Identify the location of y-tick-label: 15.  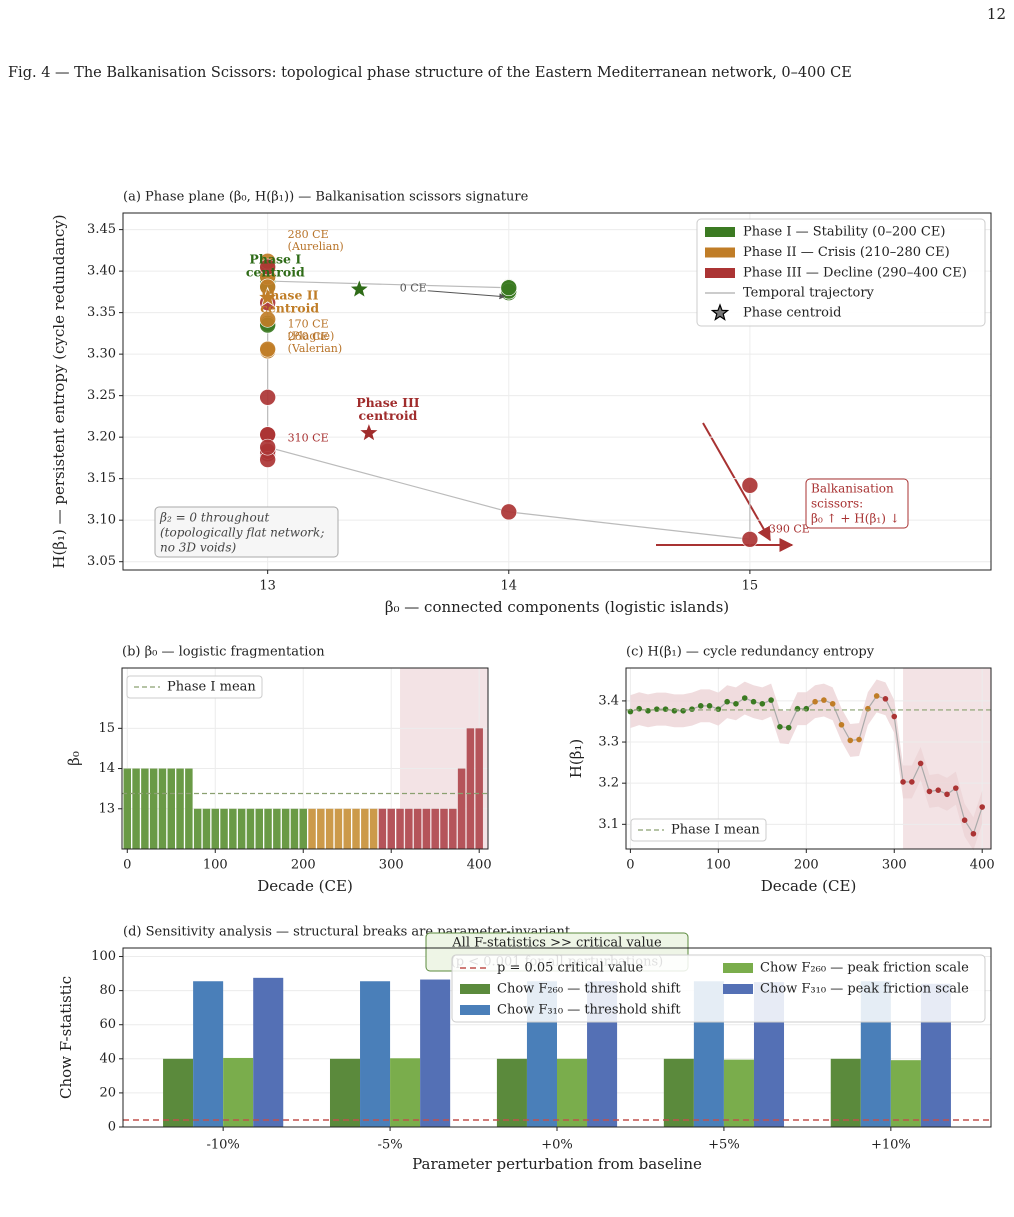
(106, 728).